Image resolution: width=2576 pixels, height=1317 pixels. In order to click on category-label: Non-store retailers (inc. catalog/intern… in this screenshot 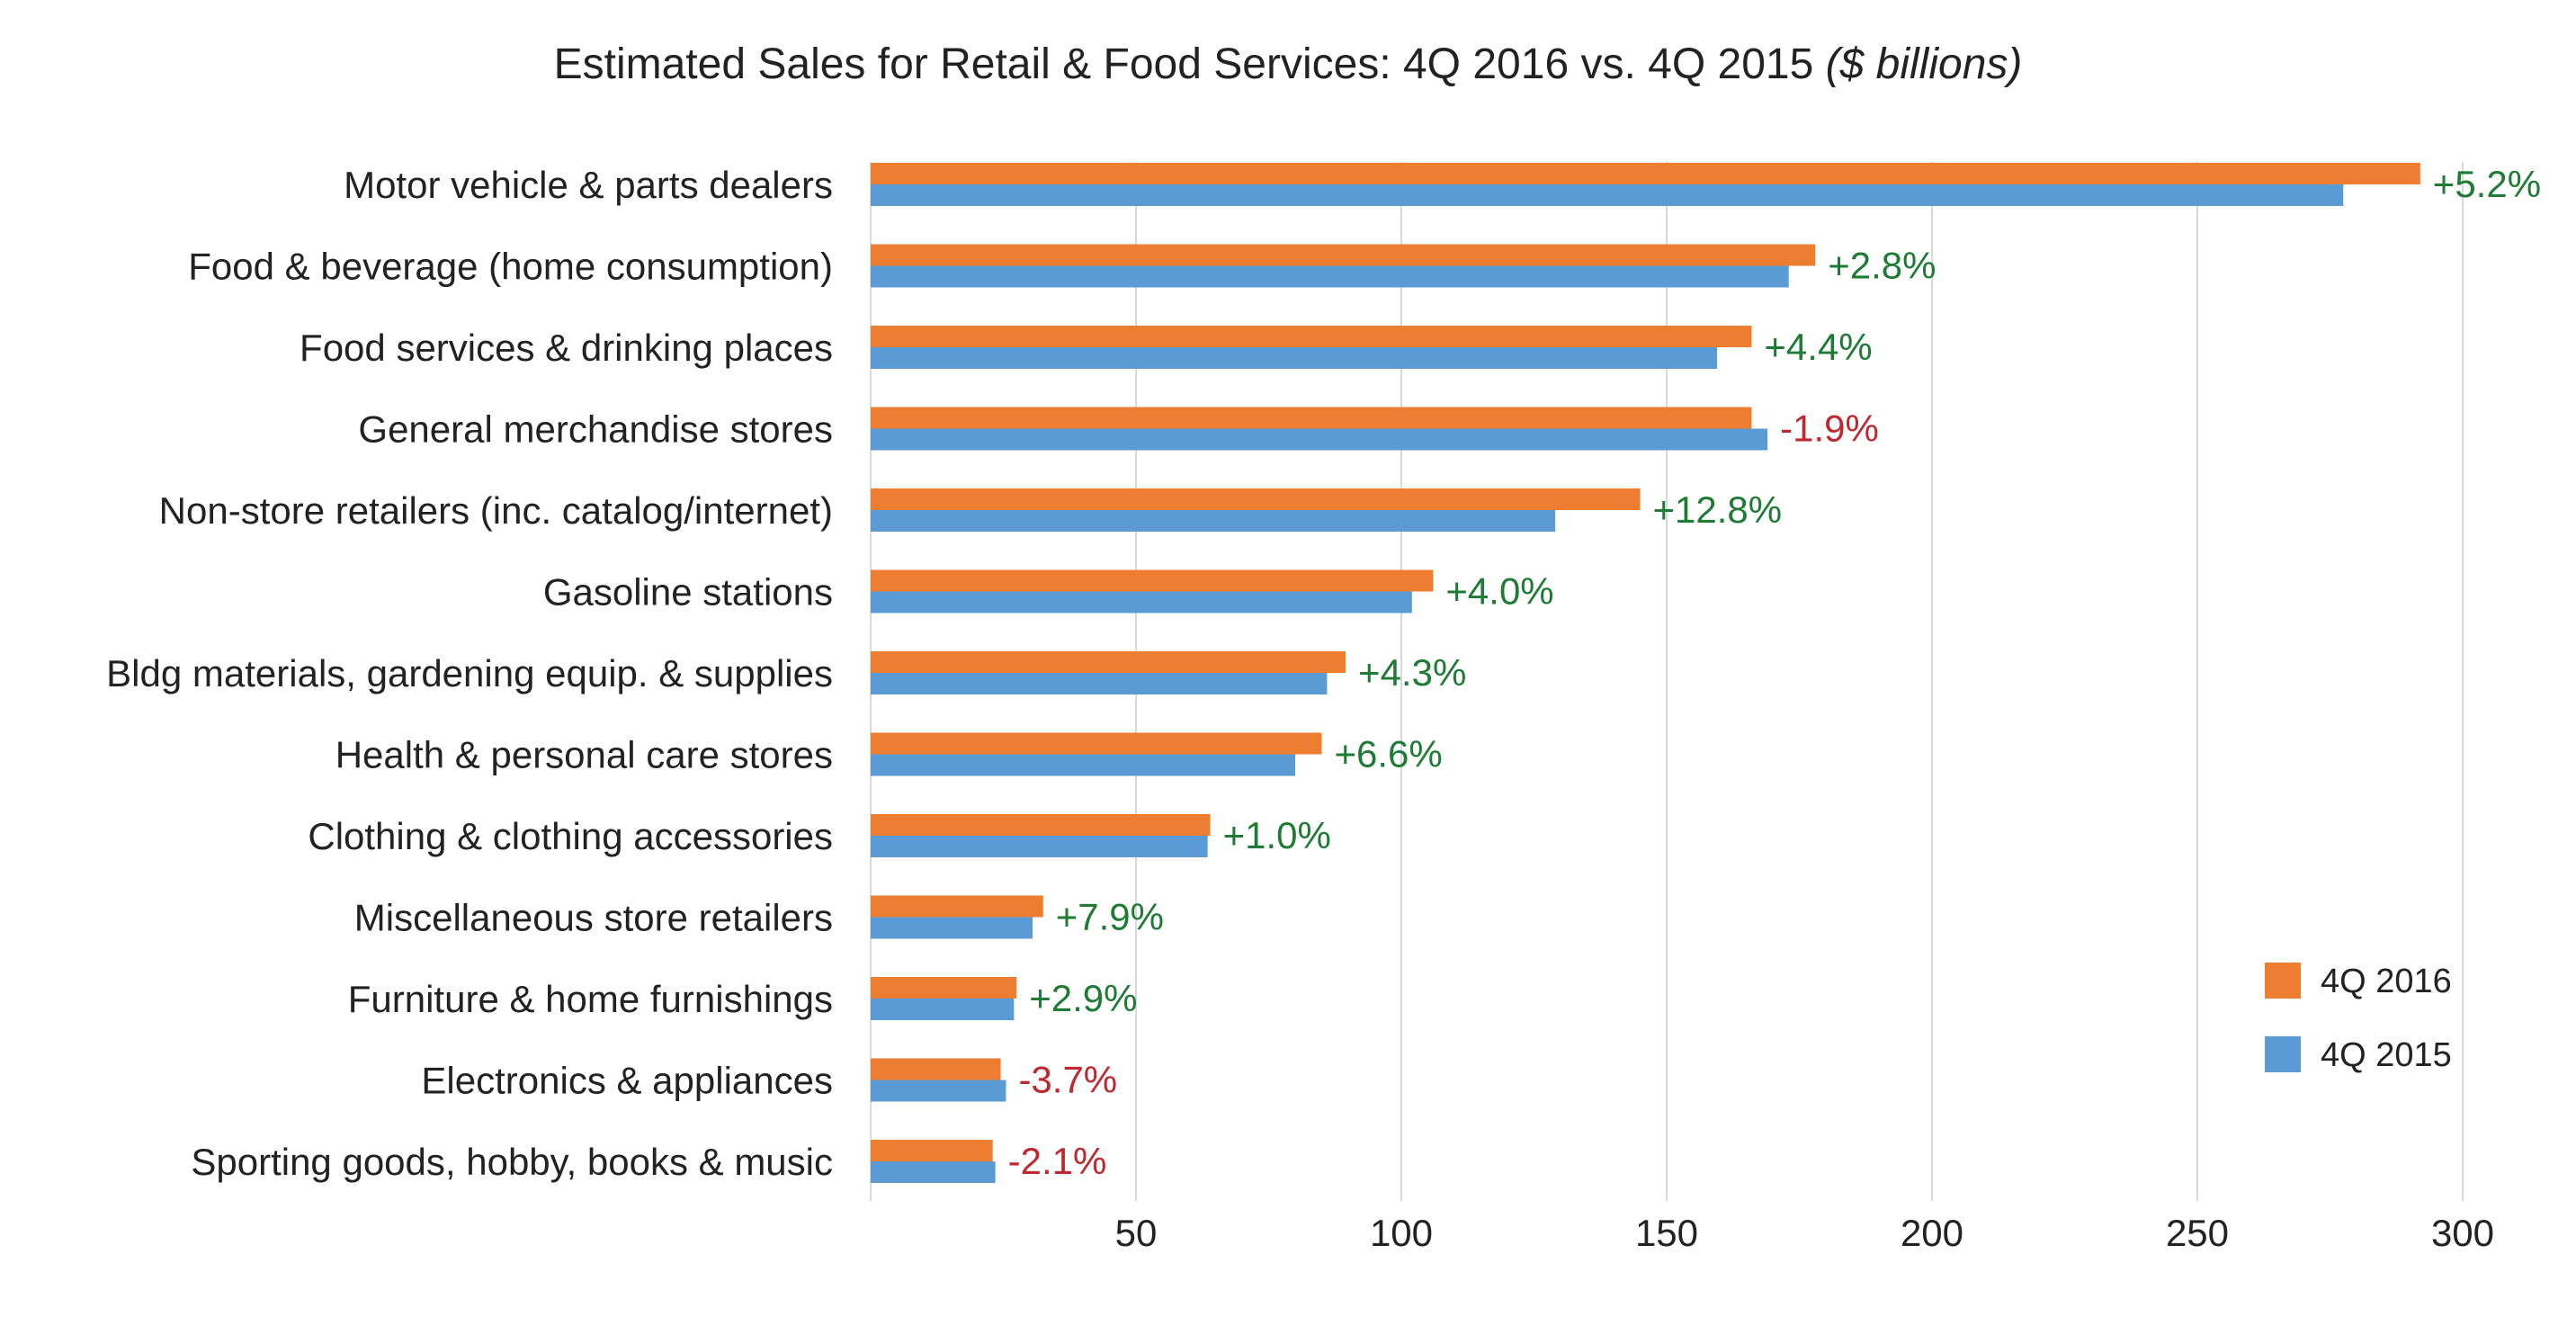, I will do `click(496, 510)`.